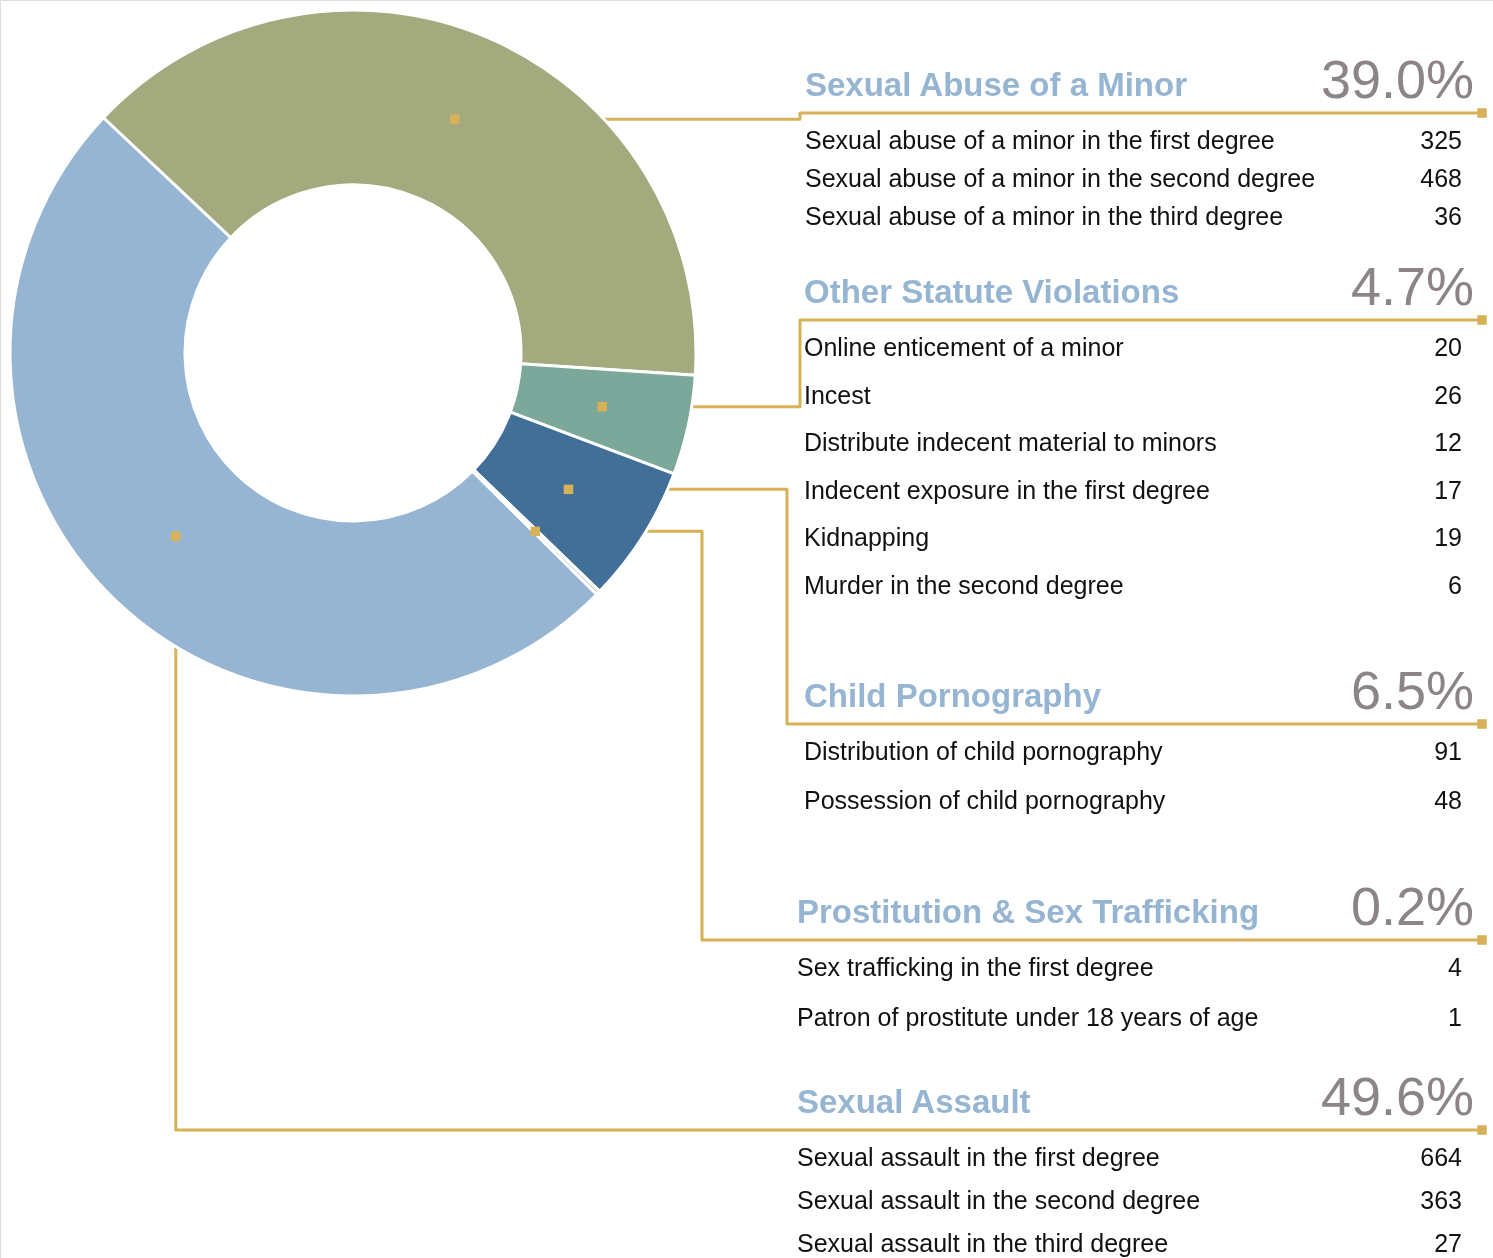 Image resolution: width=1493 pixels, height=1258 pixels. I want to click on text: 26, so click(1448, 394).